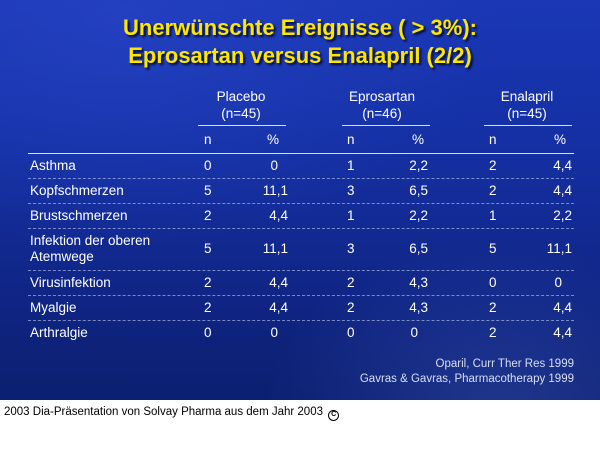 The image size is (600, 461). What do you see at coordinates (301, 153) in the screenshot?
I see `header-rule` at bounding box center [301, 153].